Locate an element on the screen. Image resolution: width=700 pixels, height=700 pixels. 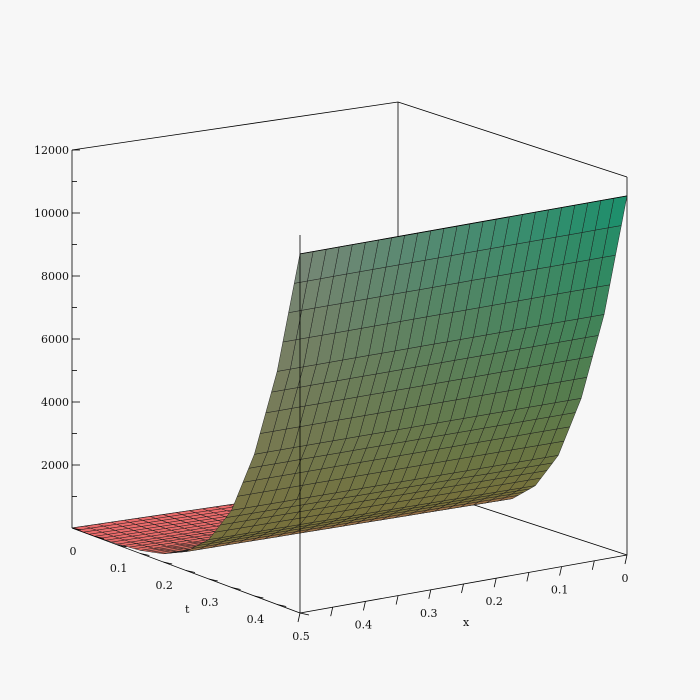
t-tick-label: 0.5 is located at coordinates (301, 636).